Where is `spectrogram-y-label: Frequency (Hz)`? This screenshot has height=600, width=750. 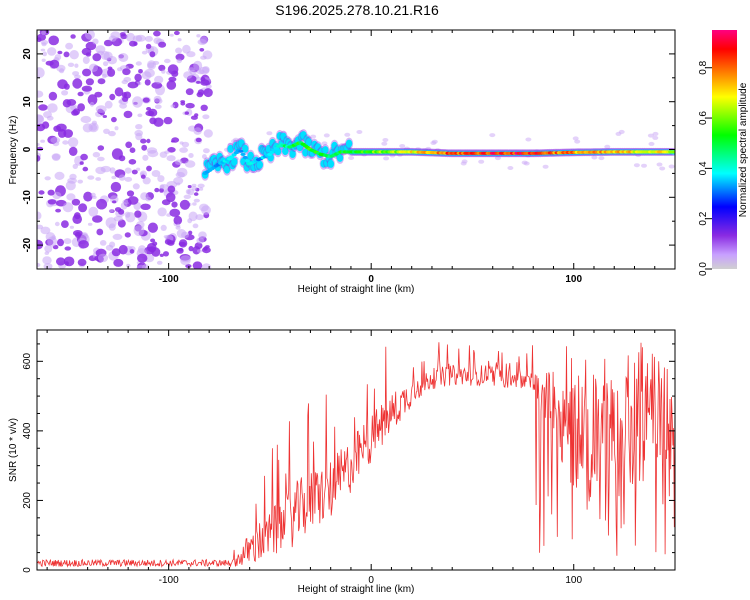
spectrogram-y-label: Frequency (Hz) is located at coordinates (13, 150).